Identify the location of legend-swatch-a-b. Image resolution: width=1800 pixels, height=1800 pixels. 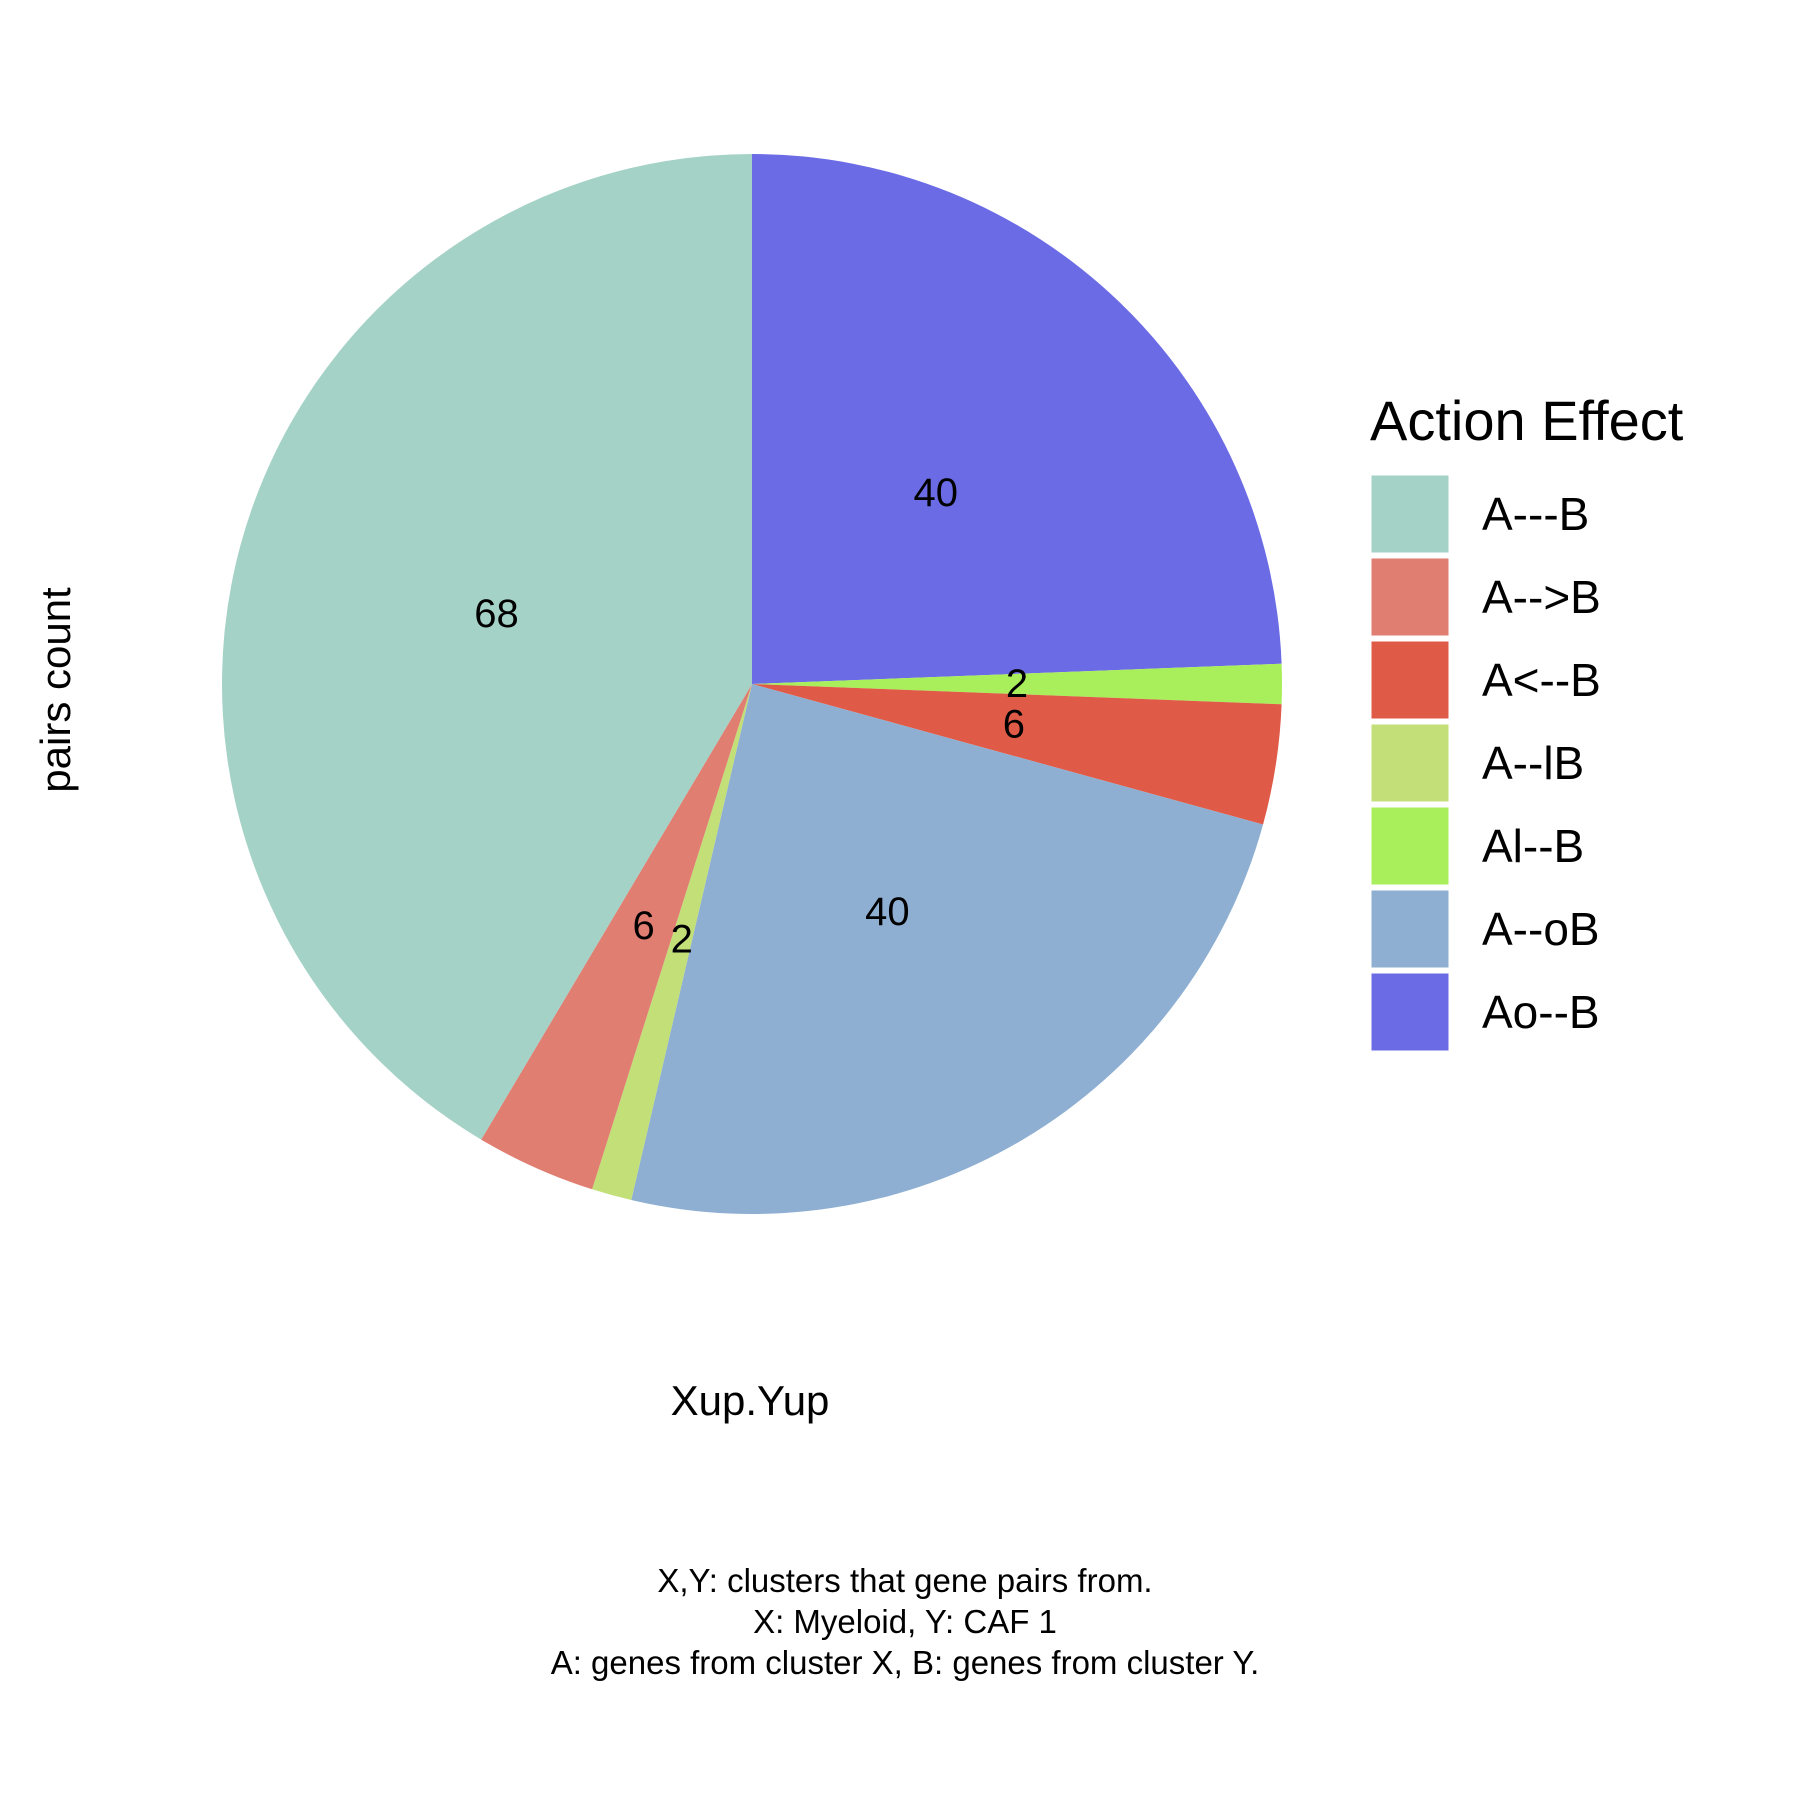
(1410, 514).